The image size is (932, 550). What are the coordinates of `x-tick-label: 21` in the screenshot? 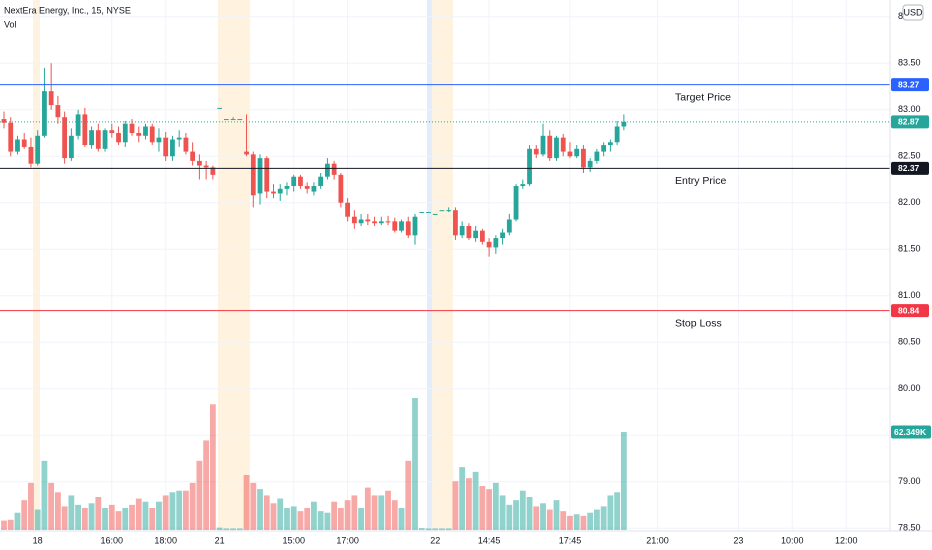 It's located at (220, 540).